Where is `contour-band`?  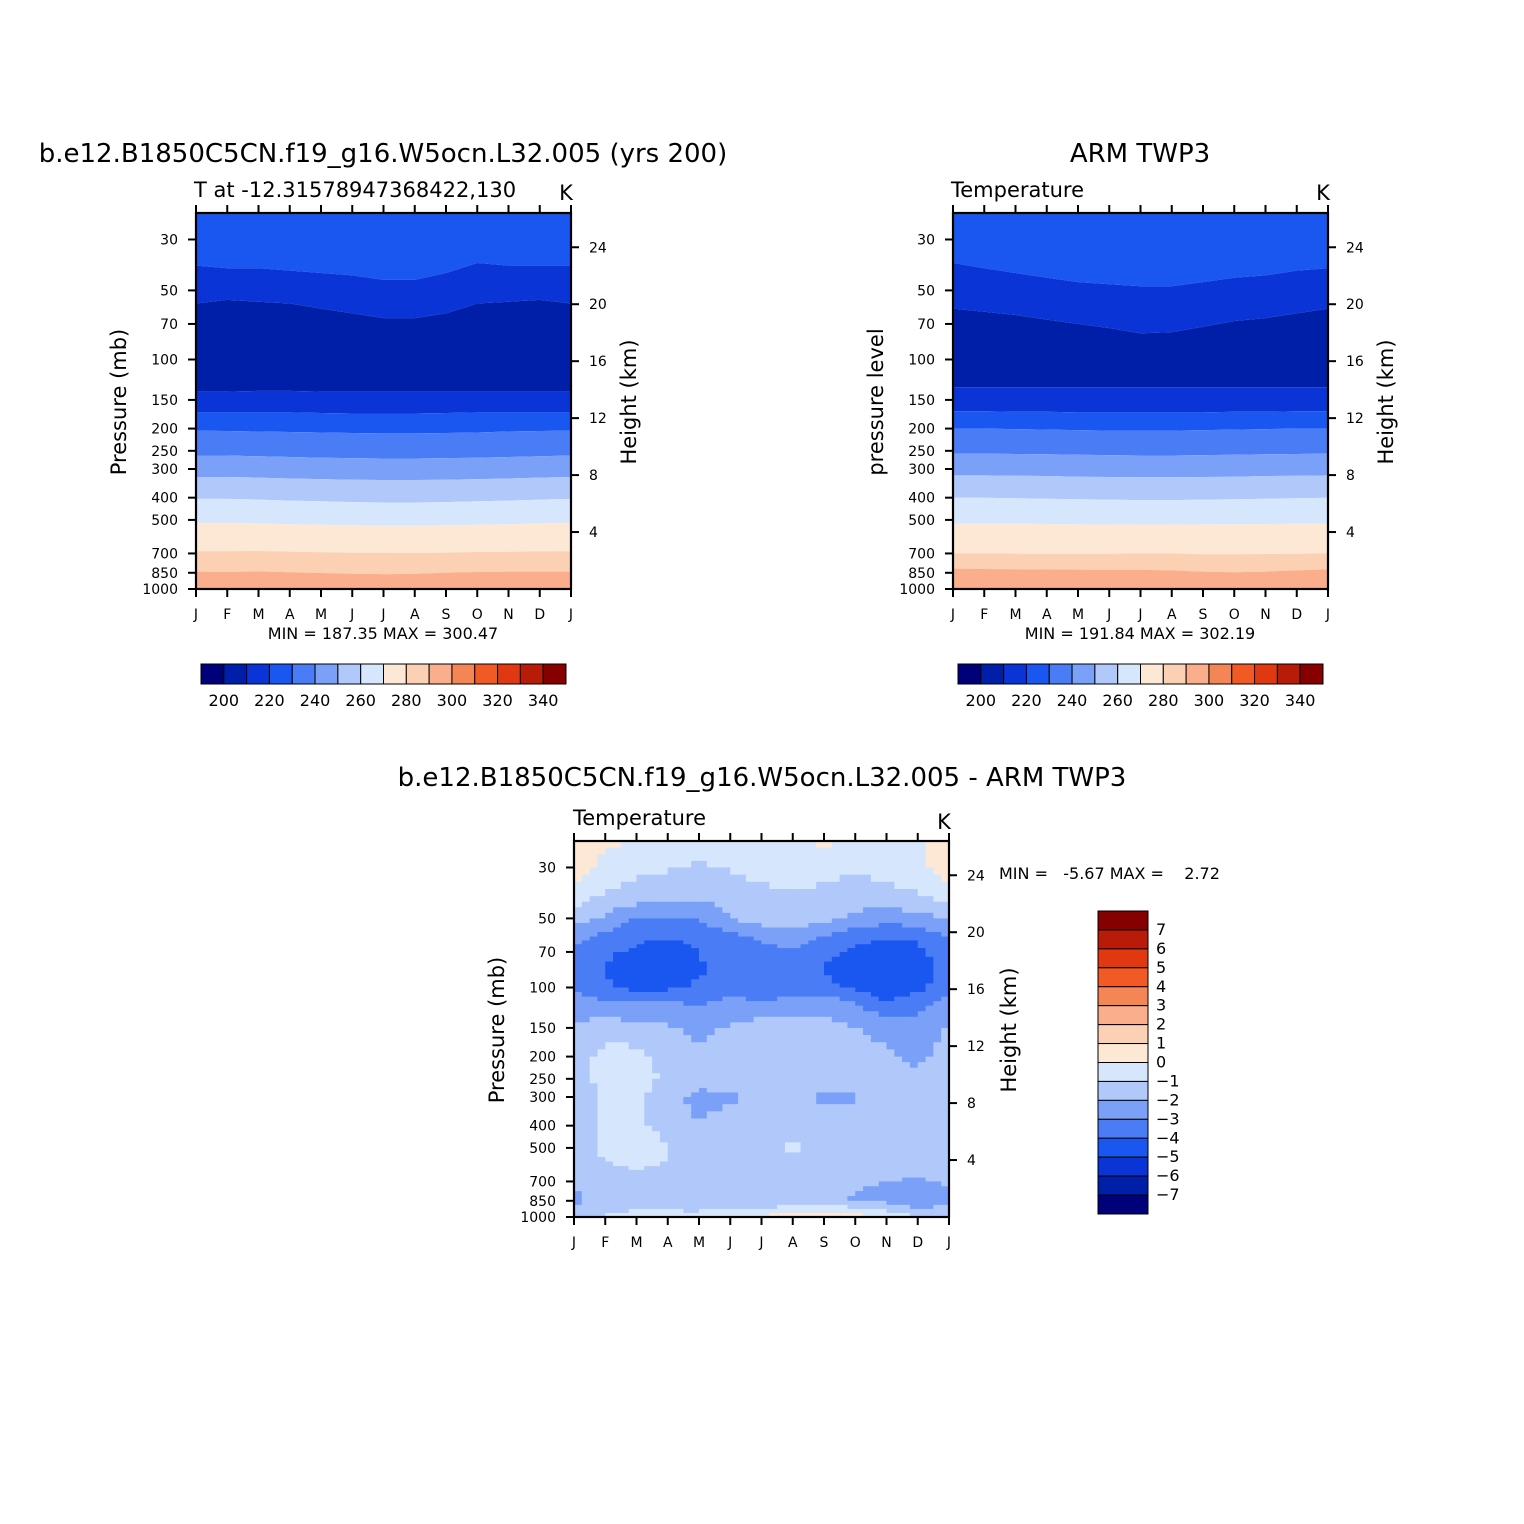 contour-band is located at coordinates (383, 563).